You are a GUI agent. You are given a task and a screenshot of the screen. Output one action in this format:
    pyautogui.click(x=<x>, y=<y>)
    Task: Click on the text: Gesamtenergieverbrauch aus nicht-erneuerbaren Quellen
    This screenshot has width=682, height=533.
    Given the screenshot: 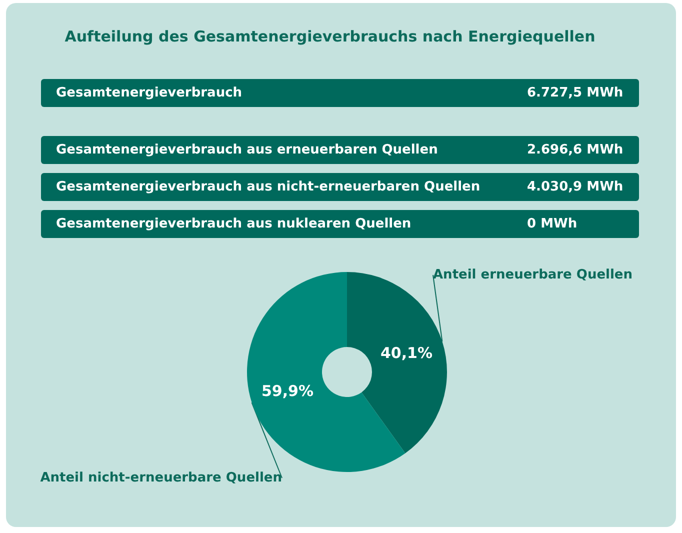 What is the action you would take?
    pyautogui.click(x=268, y=187)
    